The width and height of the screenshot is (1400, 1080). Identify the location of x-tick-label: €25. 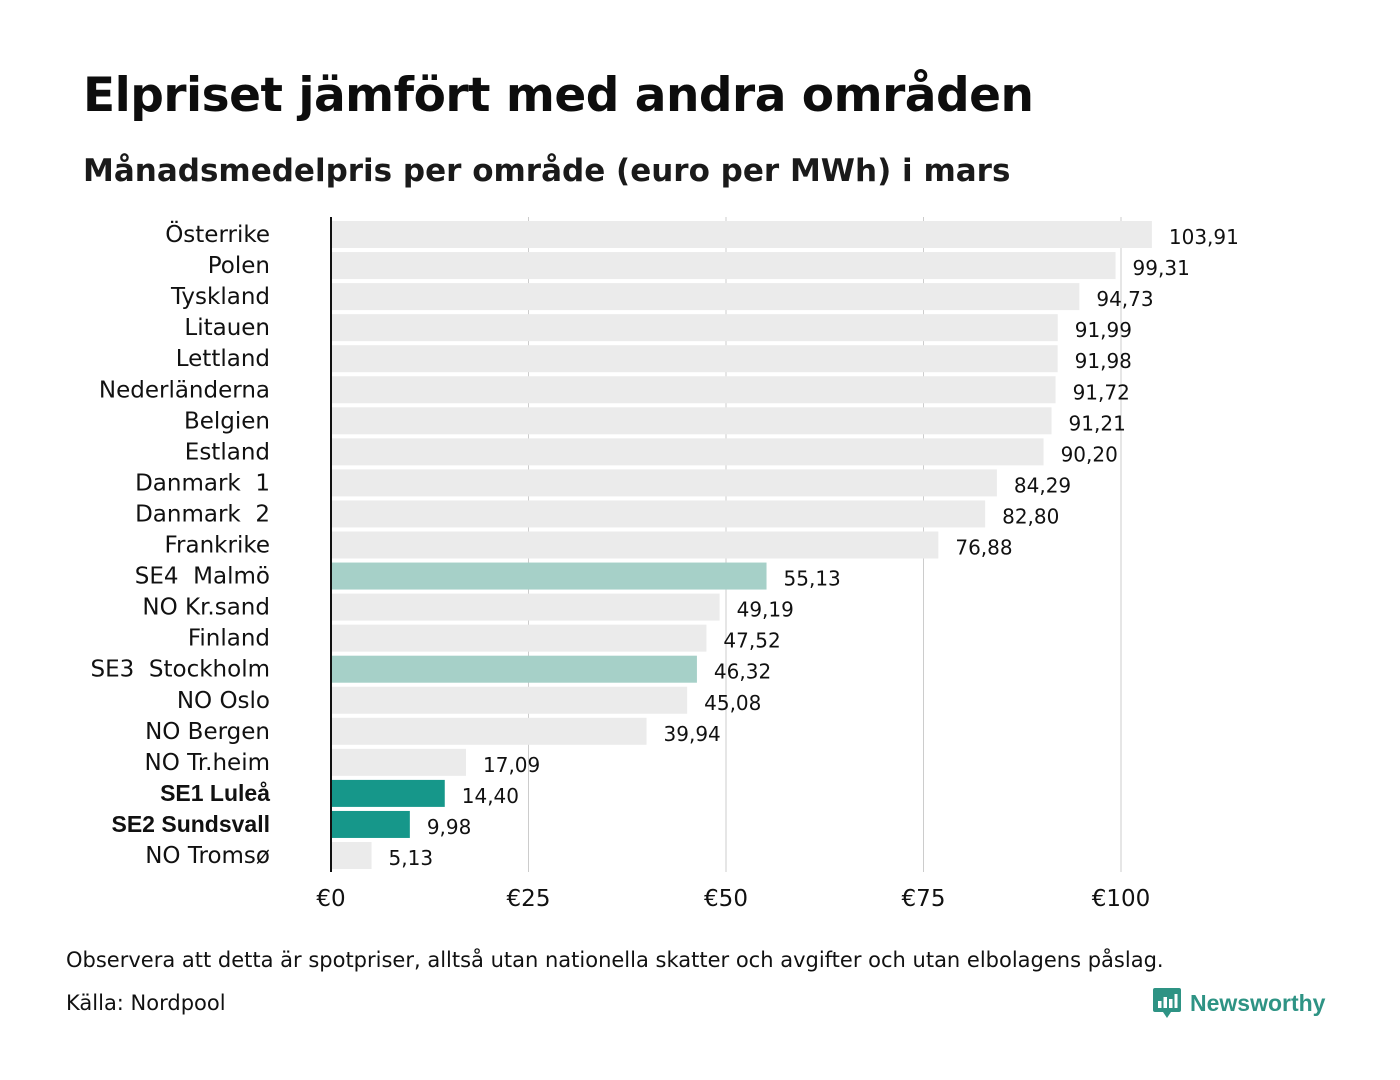
(529, 899).